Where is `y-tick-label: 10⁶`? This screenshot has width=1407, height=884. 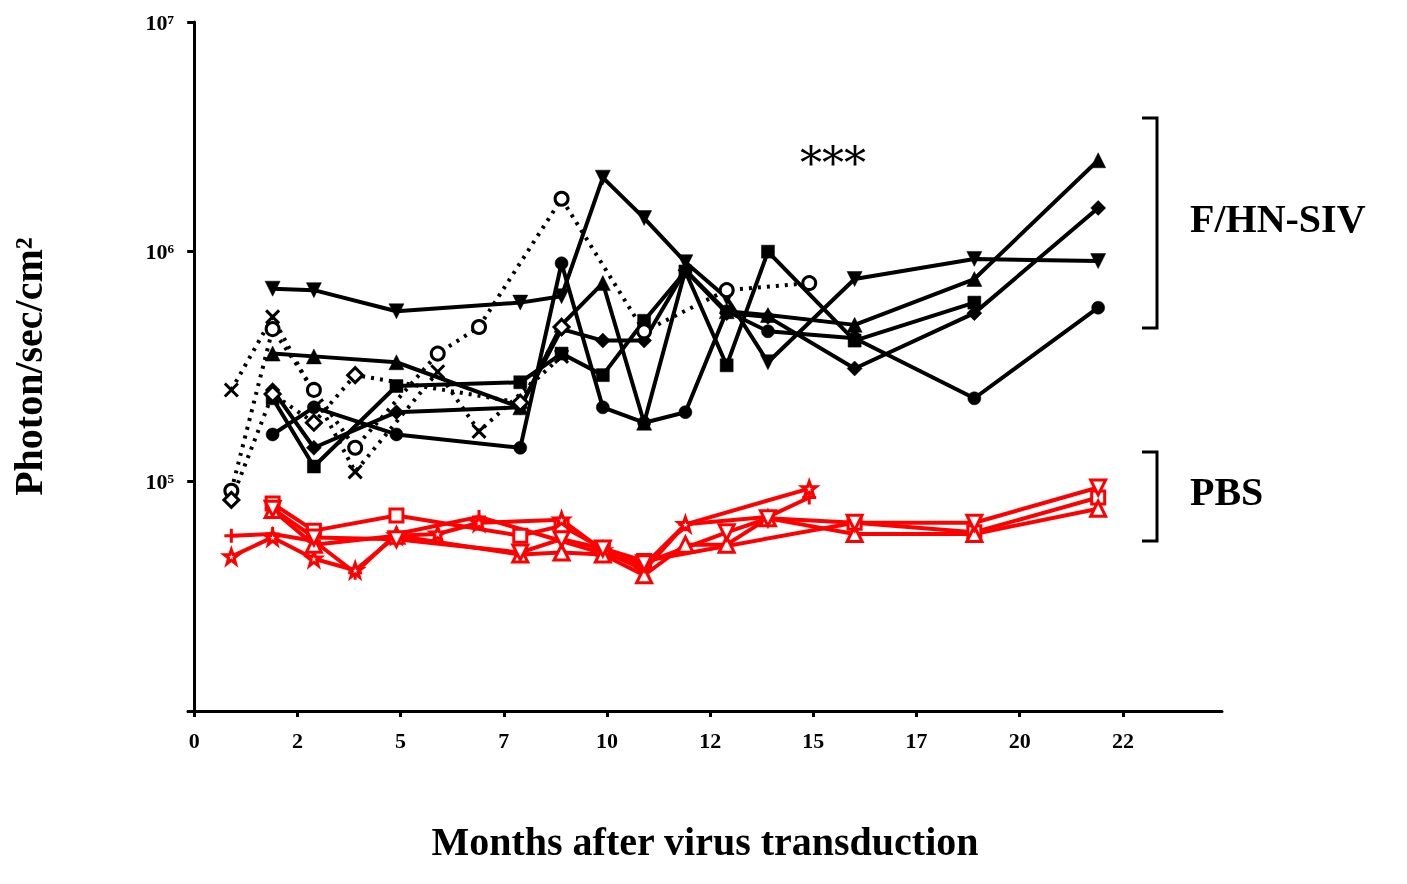
y-tick-label: 10⁶ is located at coordinates (160, 252).